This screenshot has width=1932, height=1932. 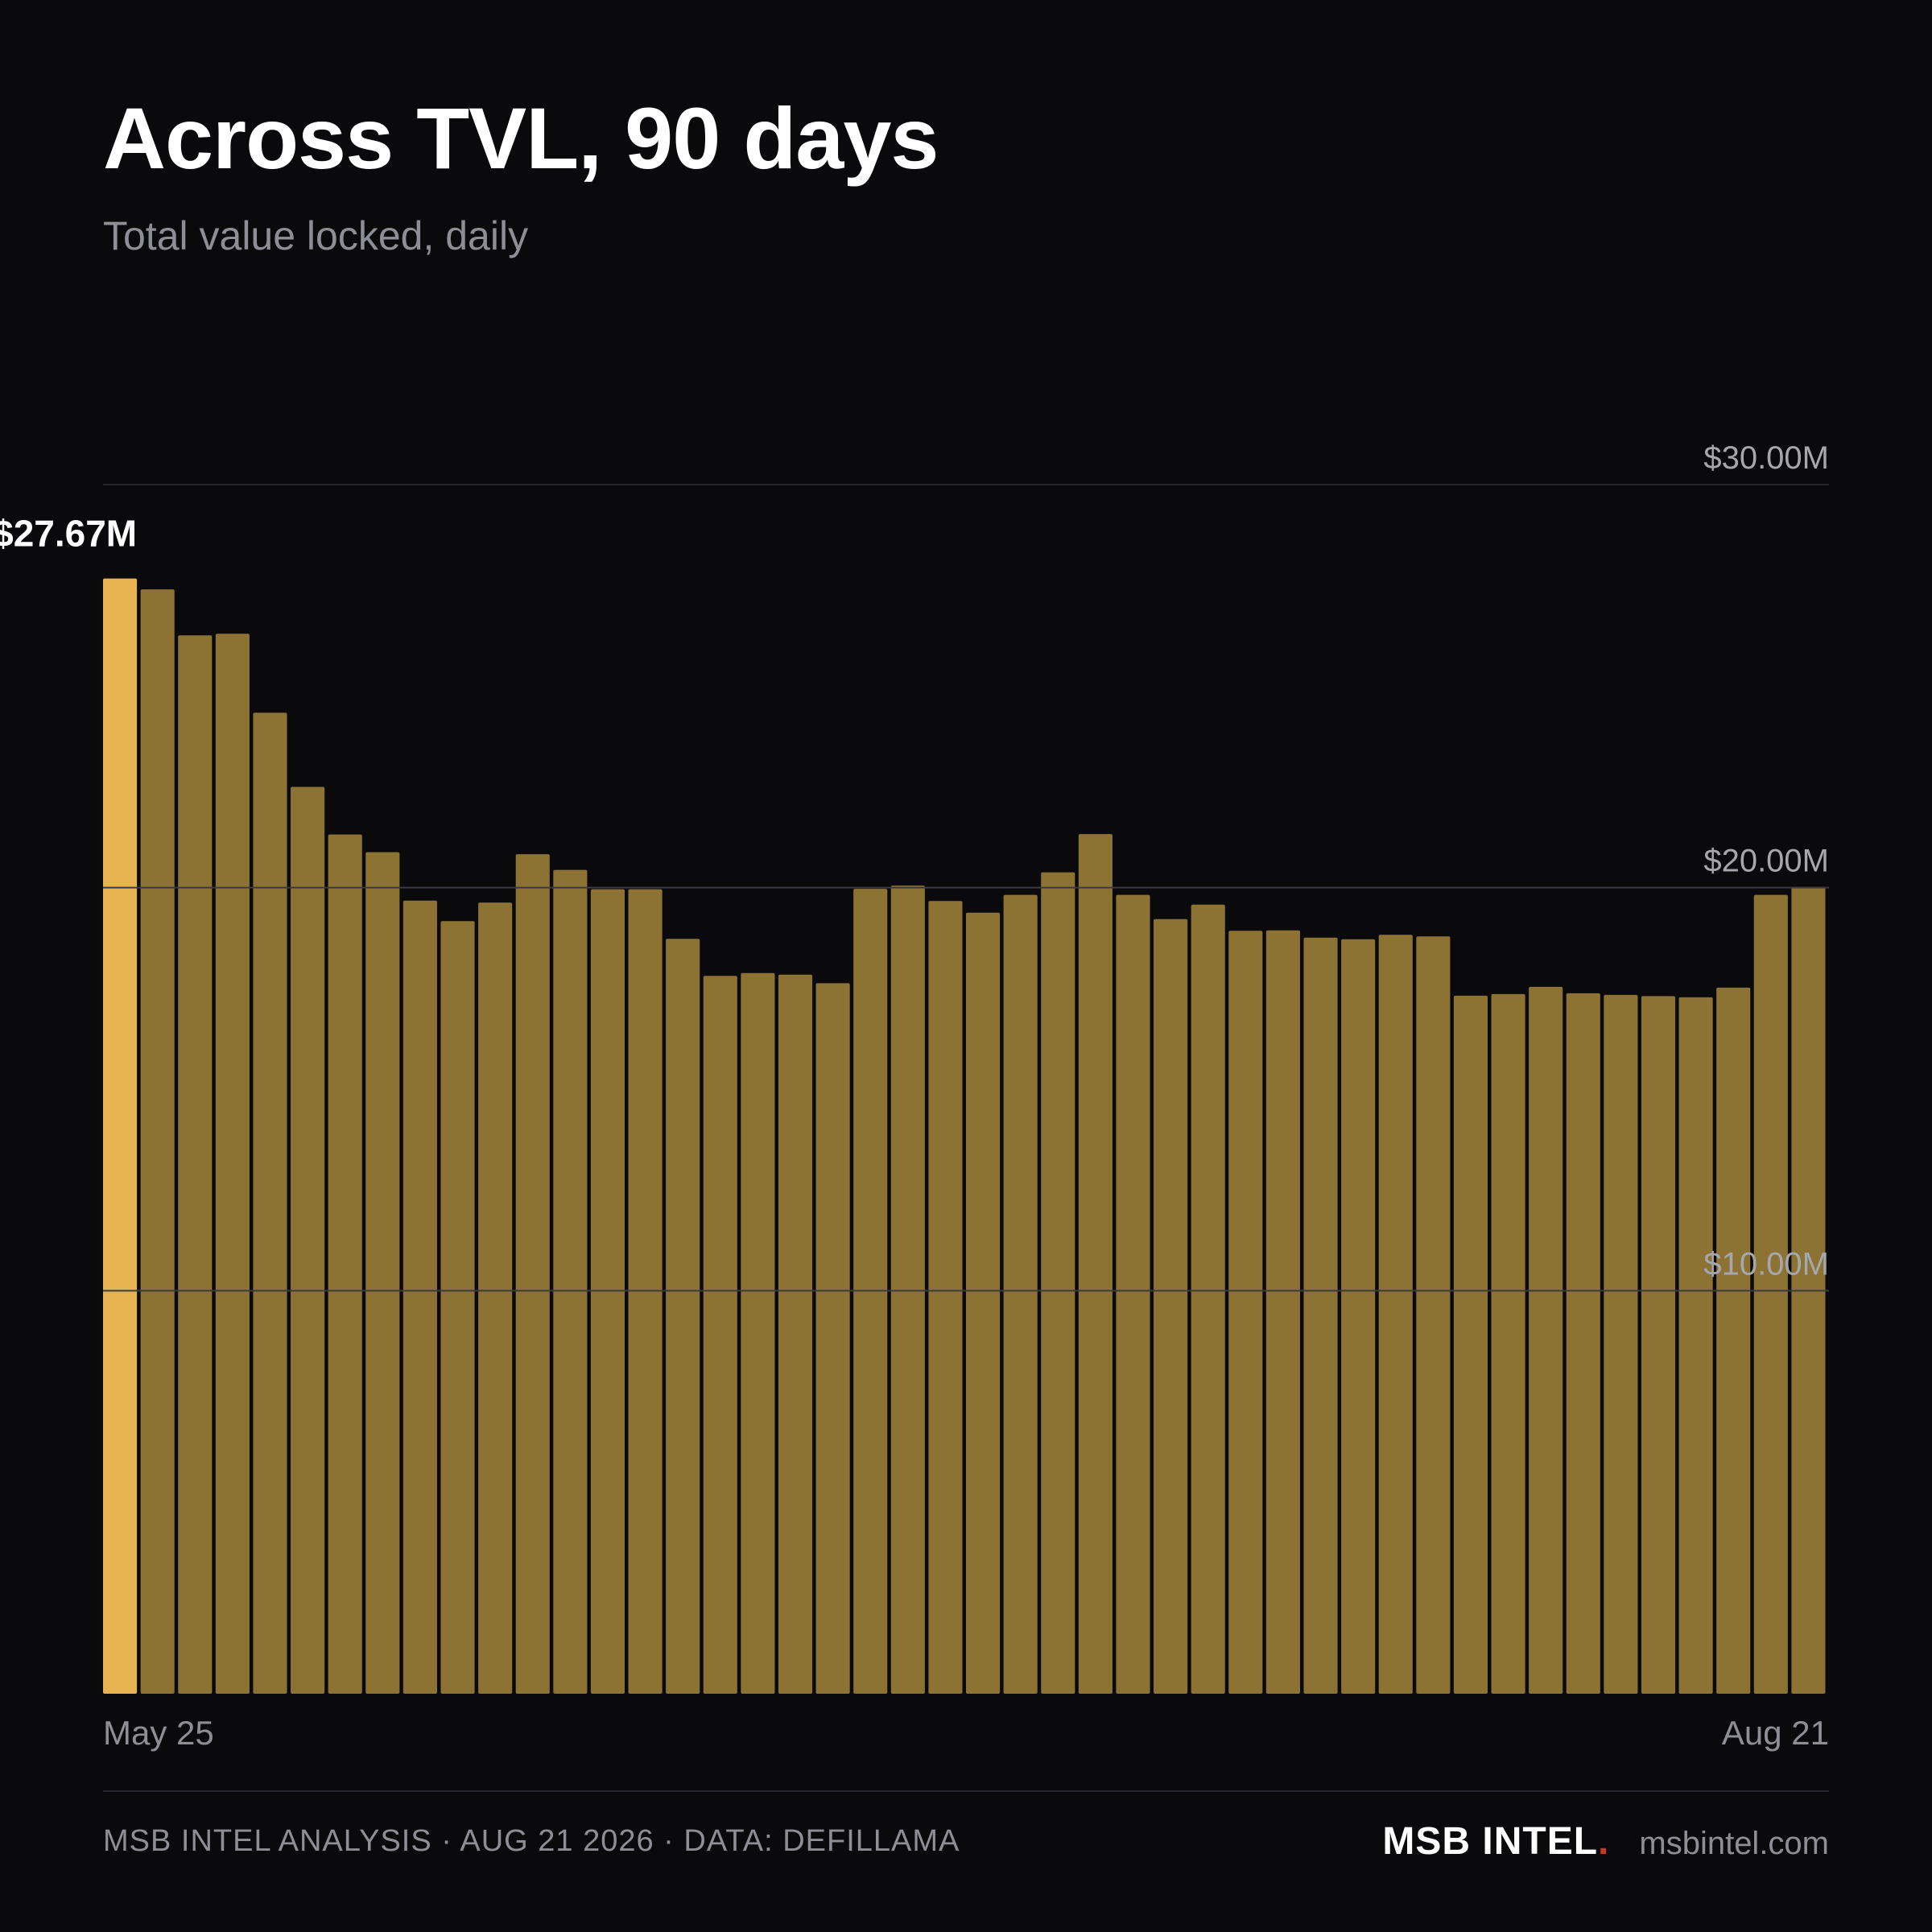 What do you see at coordinates (1766, 861) in the screenshot?
I see `y-tick-label: $20.00M` at bounding box center [1766, 861].